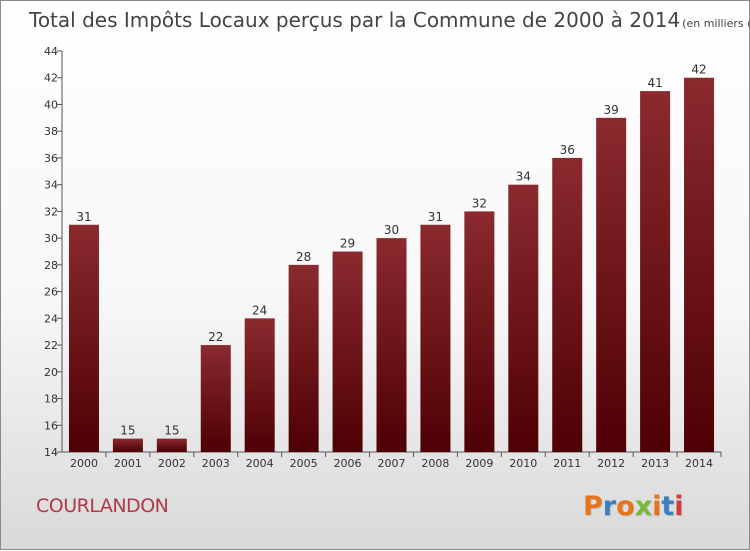 The width and height of the screenshot is (750, 551). What do you see at coordinates (171, 431) in the screenshot?
I see `data-label-2002: 15` at bounding box center [171, 431].